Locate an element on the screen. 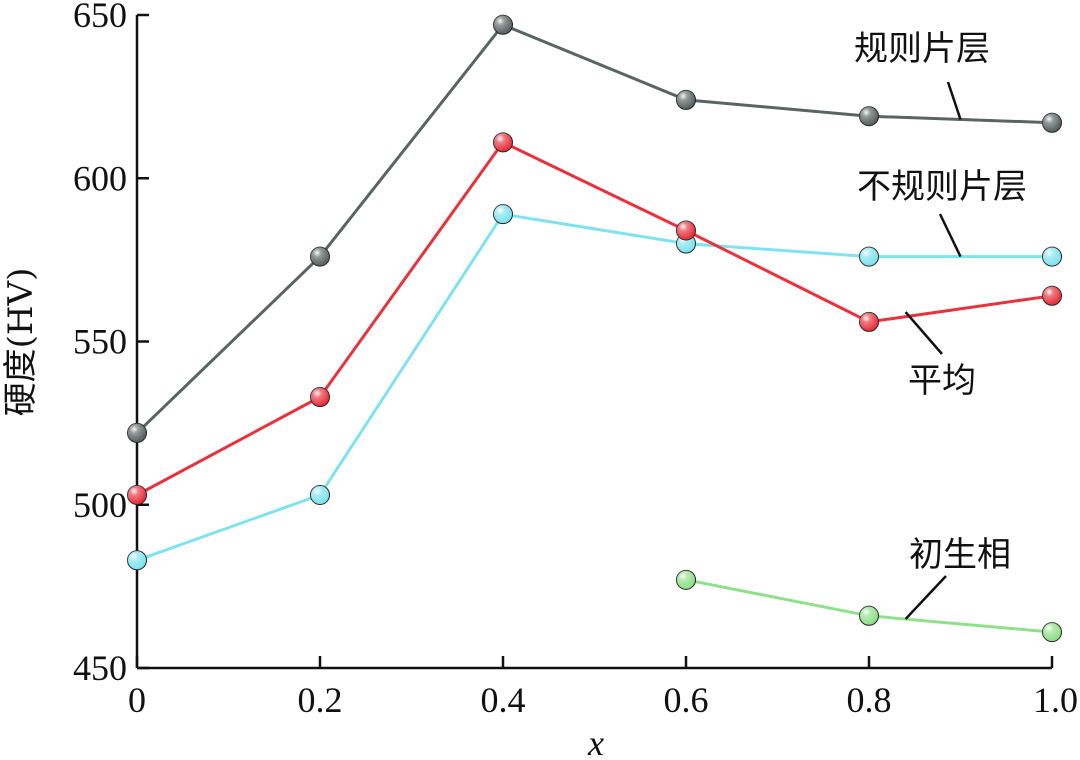  y-tick-label: 600 is located at coordinates (100, 178).